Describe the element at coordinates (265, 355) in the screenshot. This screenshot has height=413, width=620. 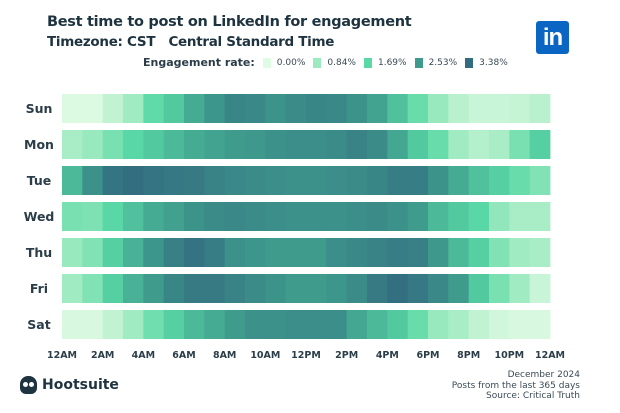
I see `x-tick-label: 10AM` at that location.